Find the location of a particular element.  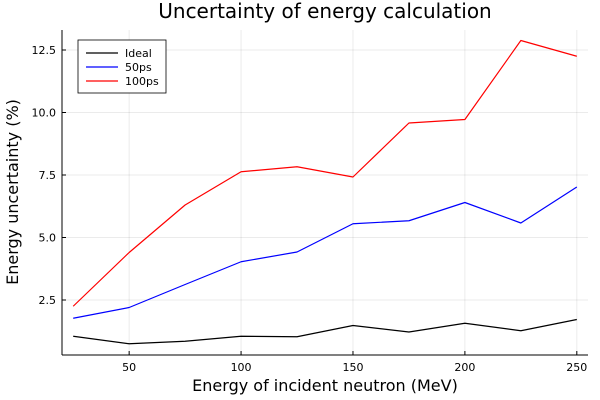

y-tick-label: 2.5 is located at coordinates (48, 300).